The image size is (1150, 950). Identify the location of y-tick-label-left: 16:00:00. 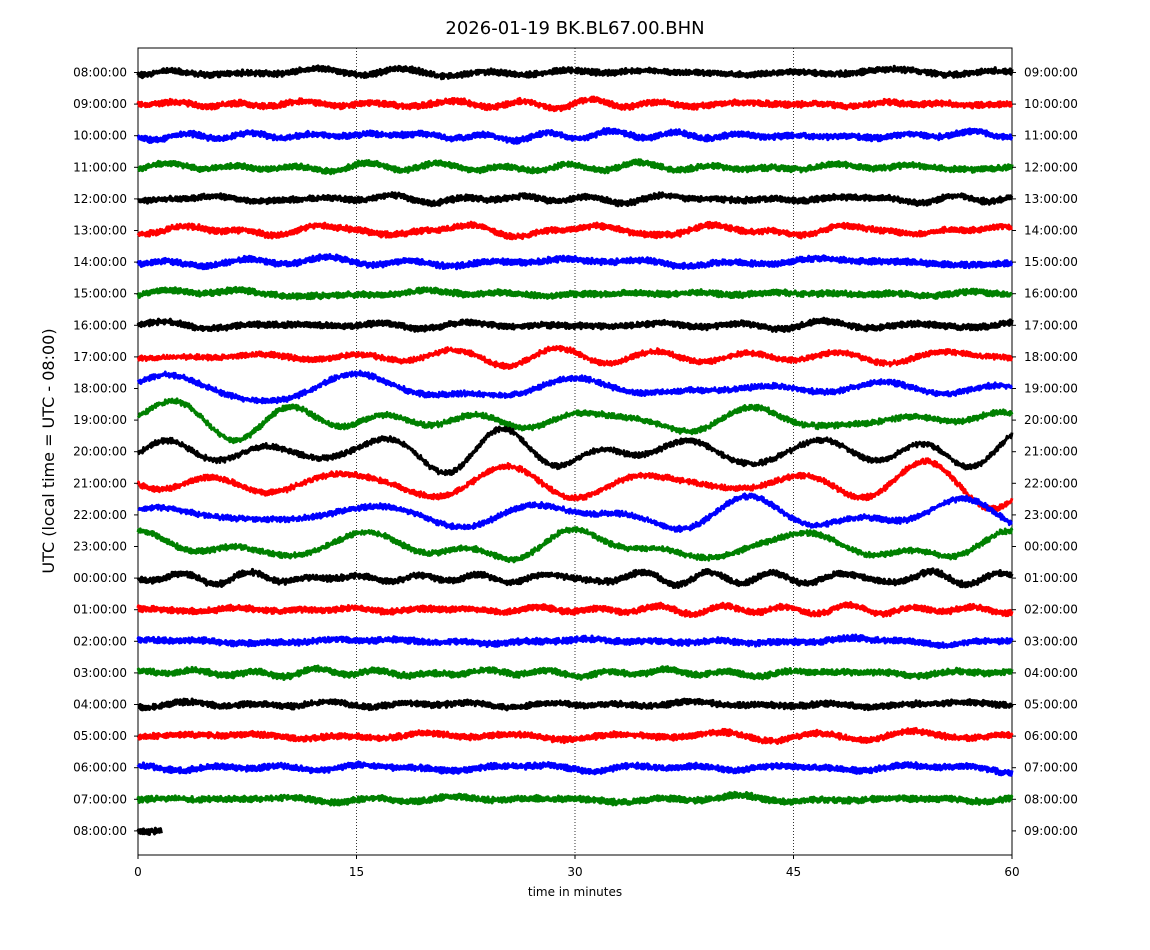
(100, 325).